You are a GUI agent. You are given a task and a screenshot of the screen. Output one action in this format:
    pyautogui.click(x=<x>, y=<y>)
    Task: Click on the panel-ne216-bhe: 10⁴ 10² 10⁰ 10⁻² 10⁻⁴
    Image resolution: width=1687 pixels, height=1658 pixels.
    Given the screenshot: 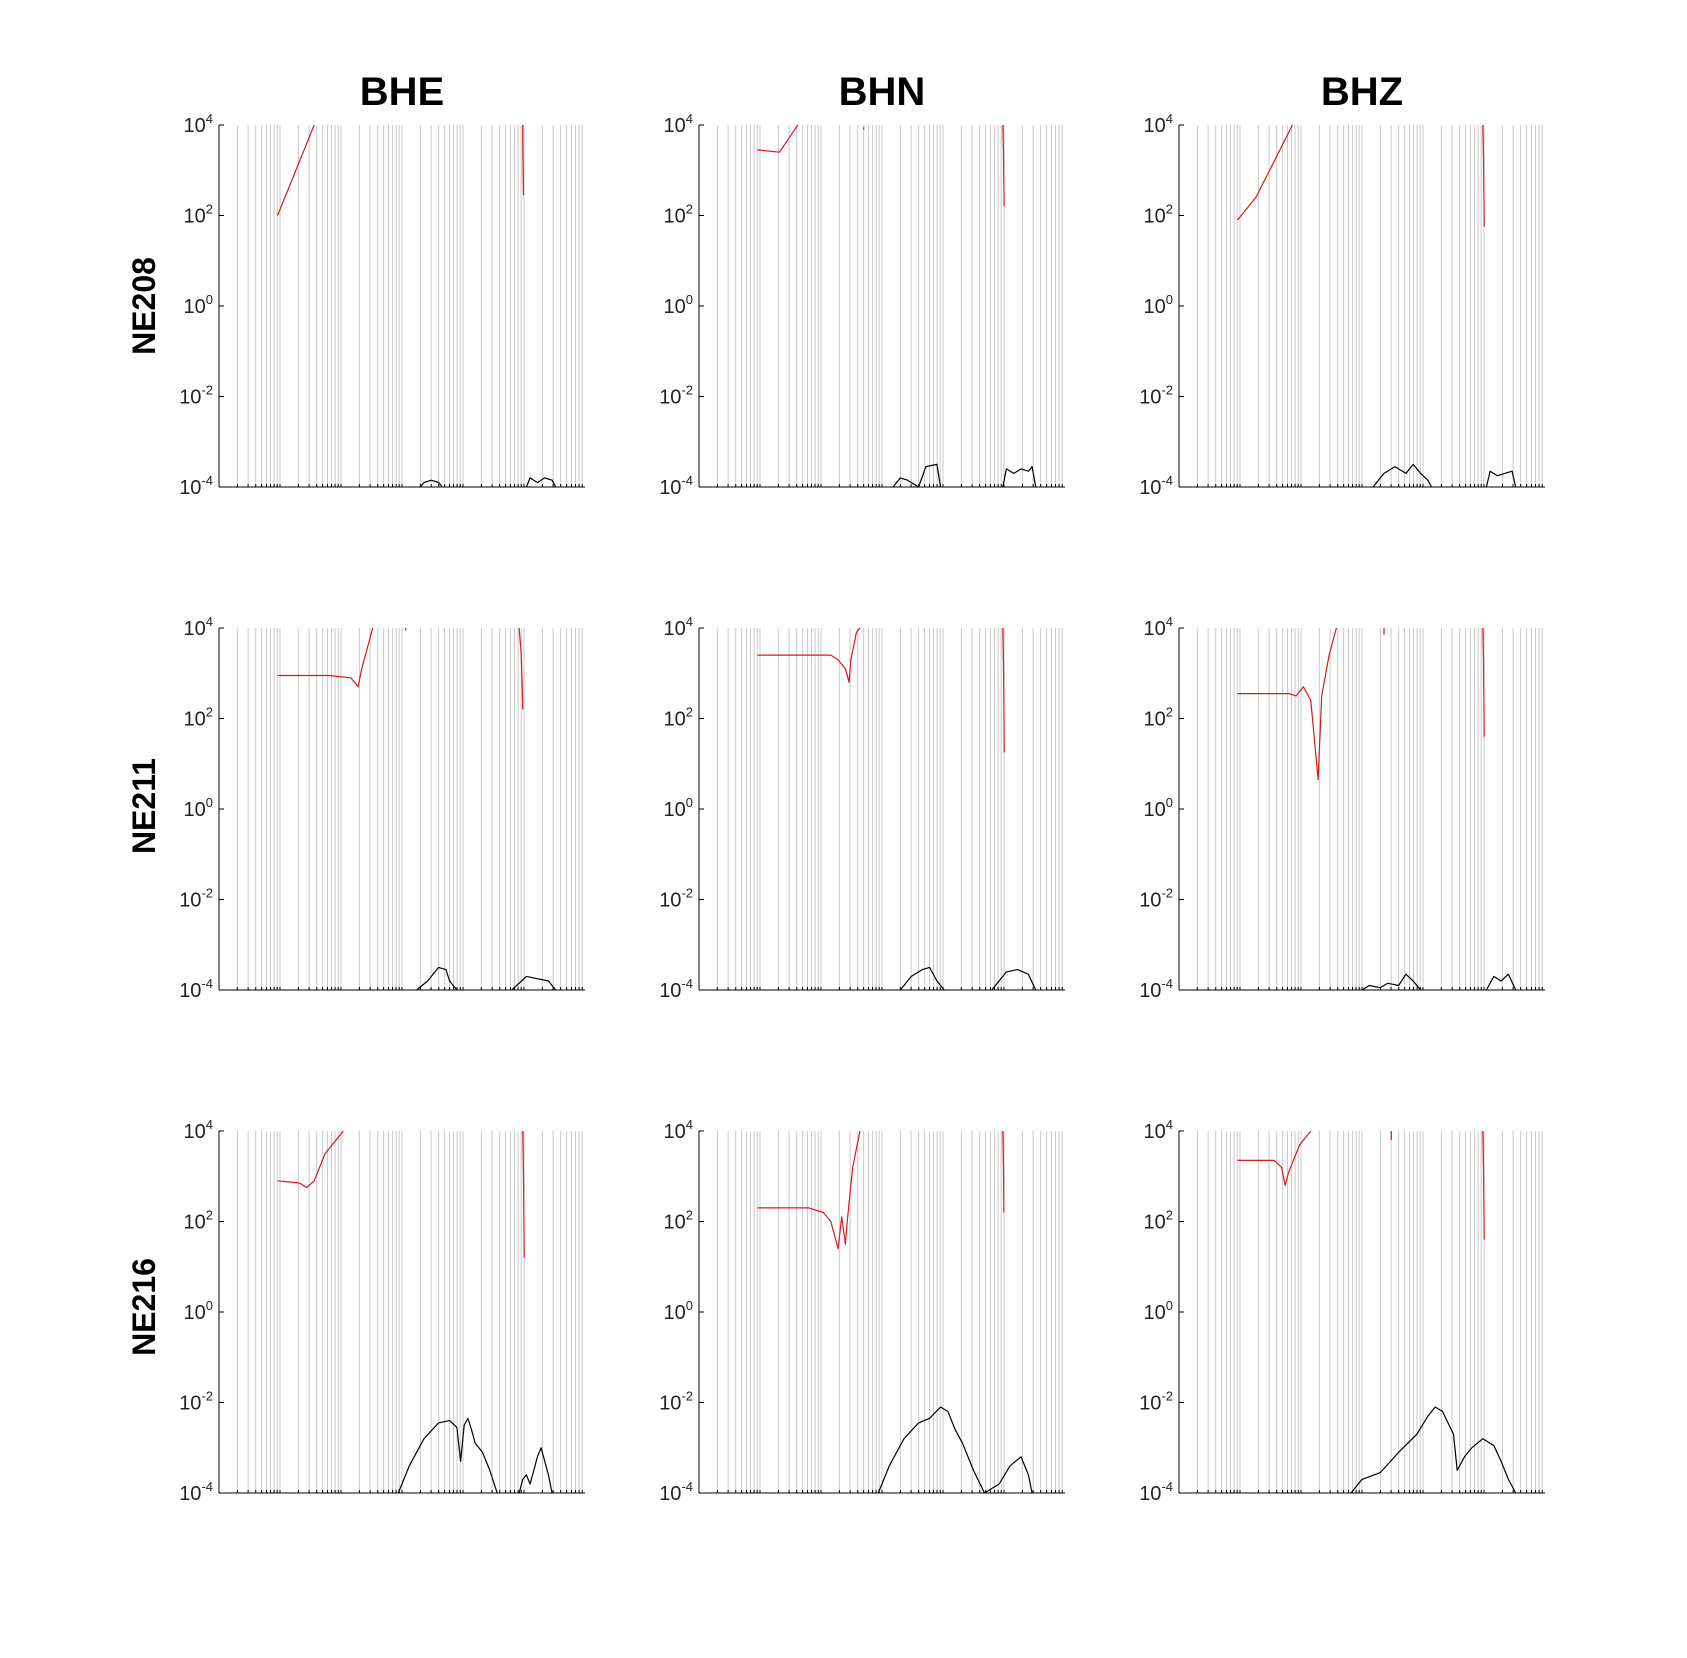 What is the action you would take?
    pyautogui.click(x=382, y=1311)
    